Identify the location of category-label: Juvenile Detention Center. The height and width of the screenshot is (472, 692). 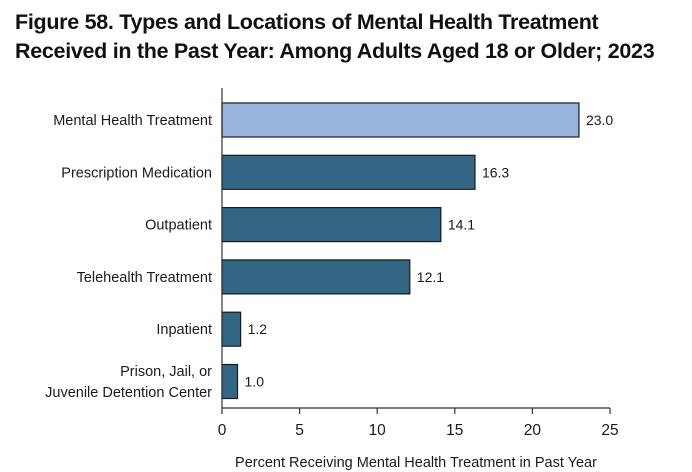
(128, 393).